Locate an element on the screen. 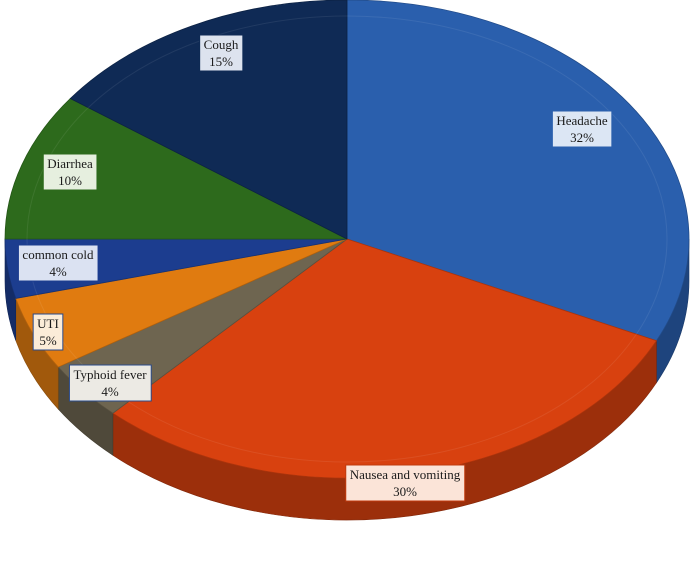 The image size is (692, 574). data-label-value: 30% is located at coordinates (405, 491).